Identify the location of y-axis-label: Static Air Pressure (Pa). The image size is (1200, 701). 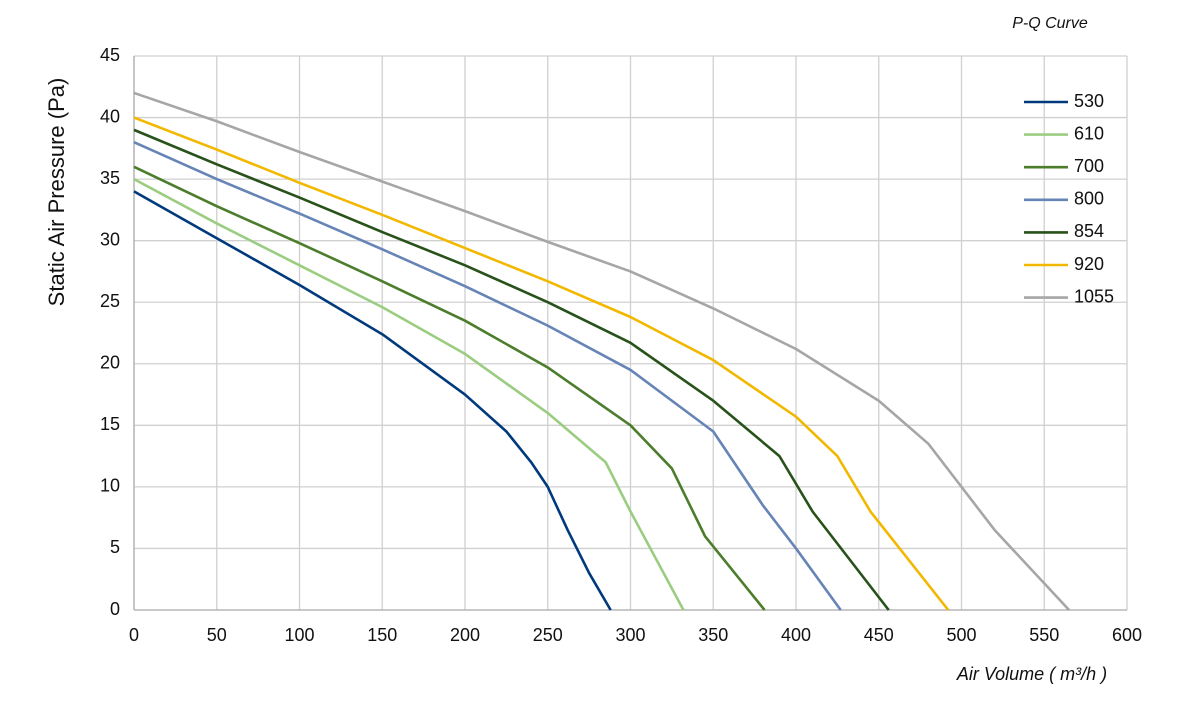
(56, 192).